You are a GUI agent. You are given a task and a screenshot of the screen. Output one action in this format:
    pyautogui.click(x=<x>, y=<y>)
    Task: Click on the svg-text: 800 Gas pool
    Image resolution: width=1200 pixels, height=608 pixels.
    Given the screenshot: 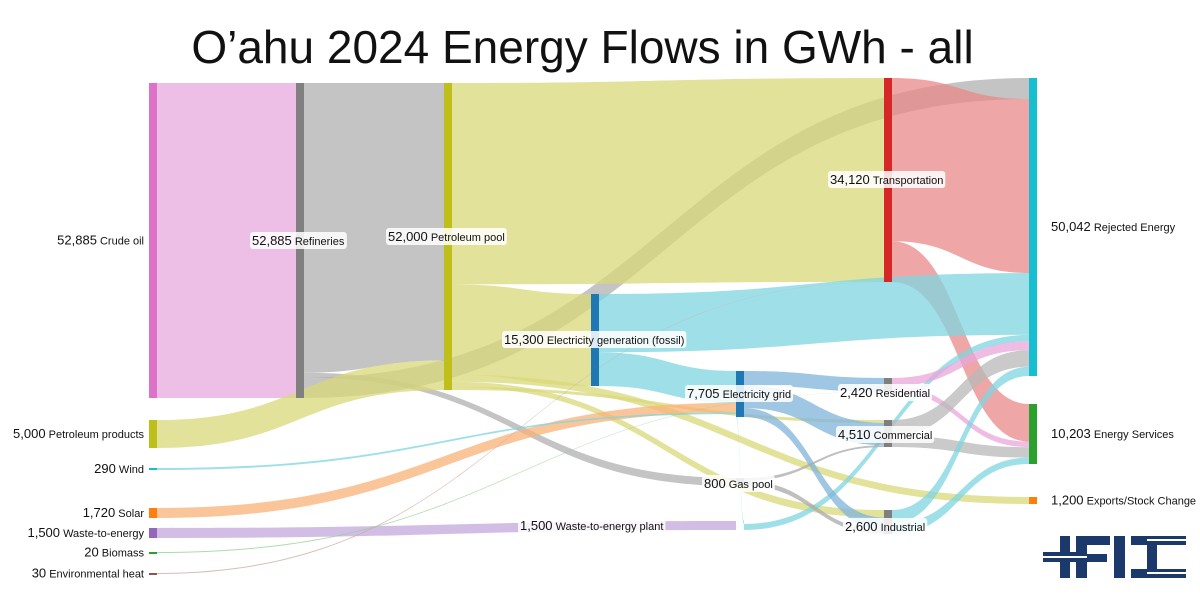 What is the action you would take?
    pyautogui.click(x=738, y=483)
    